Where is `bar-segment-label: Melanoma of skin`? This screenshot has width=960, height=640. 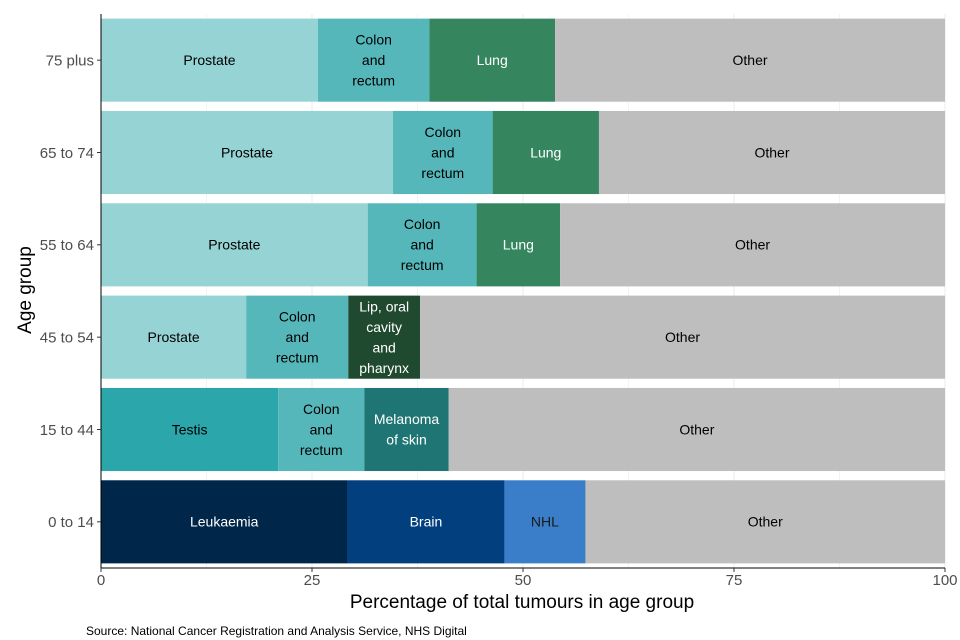 bar-segment-label: Melanoma of skin is located at coordinates (407, 429).